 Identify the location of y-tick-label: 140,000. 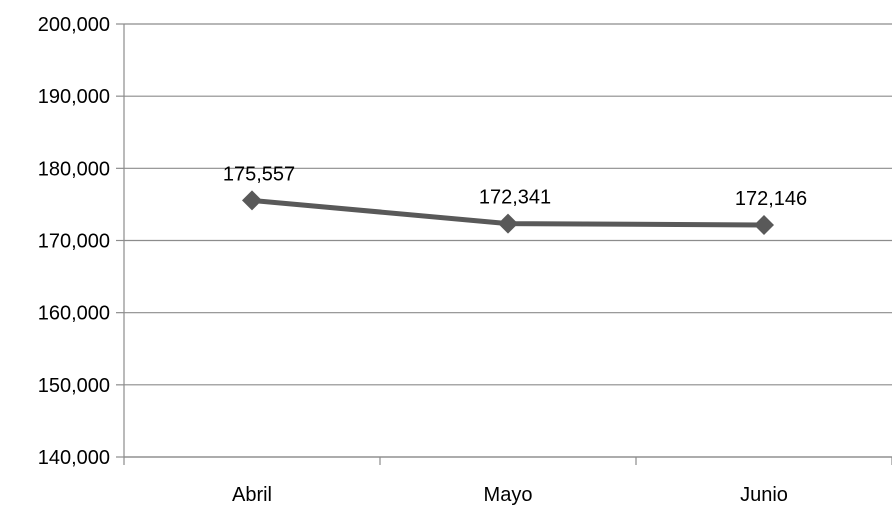
(74, 458).